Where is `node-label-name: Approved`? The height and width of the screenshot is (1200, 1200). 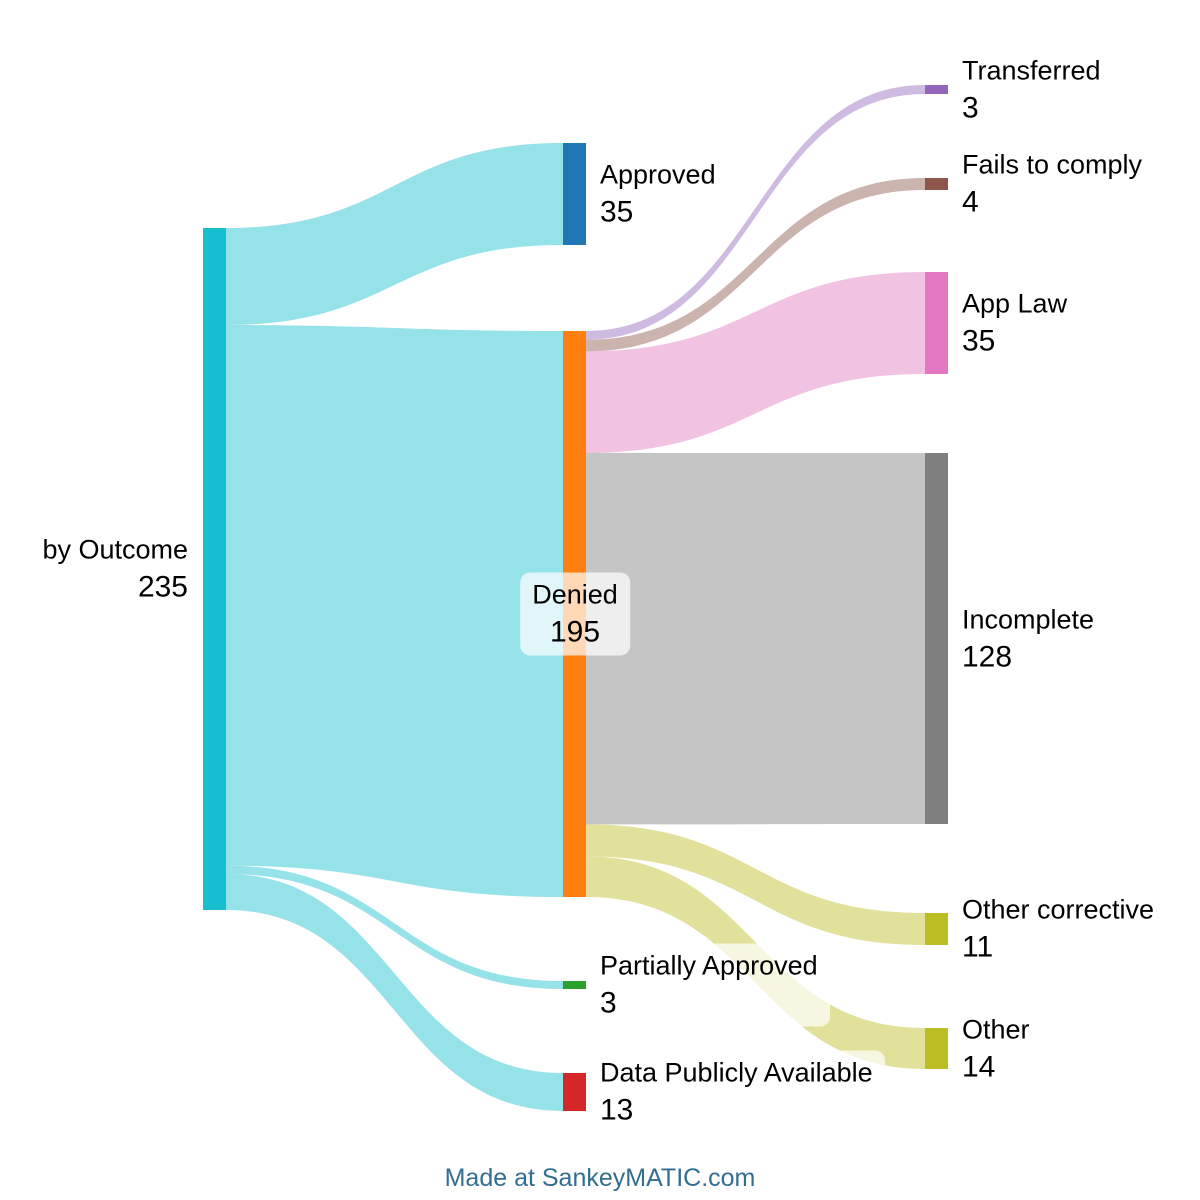 node-label-name: Approved is located at coordinates (658, 174).